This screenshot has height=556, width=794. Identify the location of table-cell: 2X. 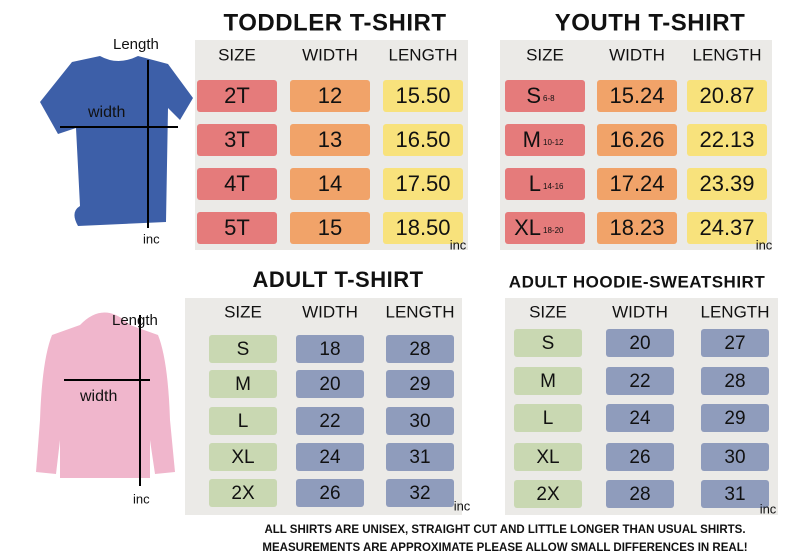
(243, 493).